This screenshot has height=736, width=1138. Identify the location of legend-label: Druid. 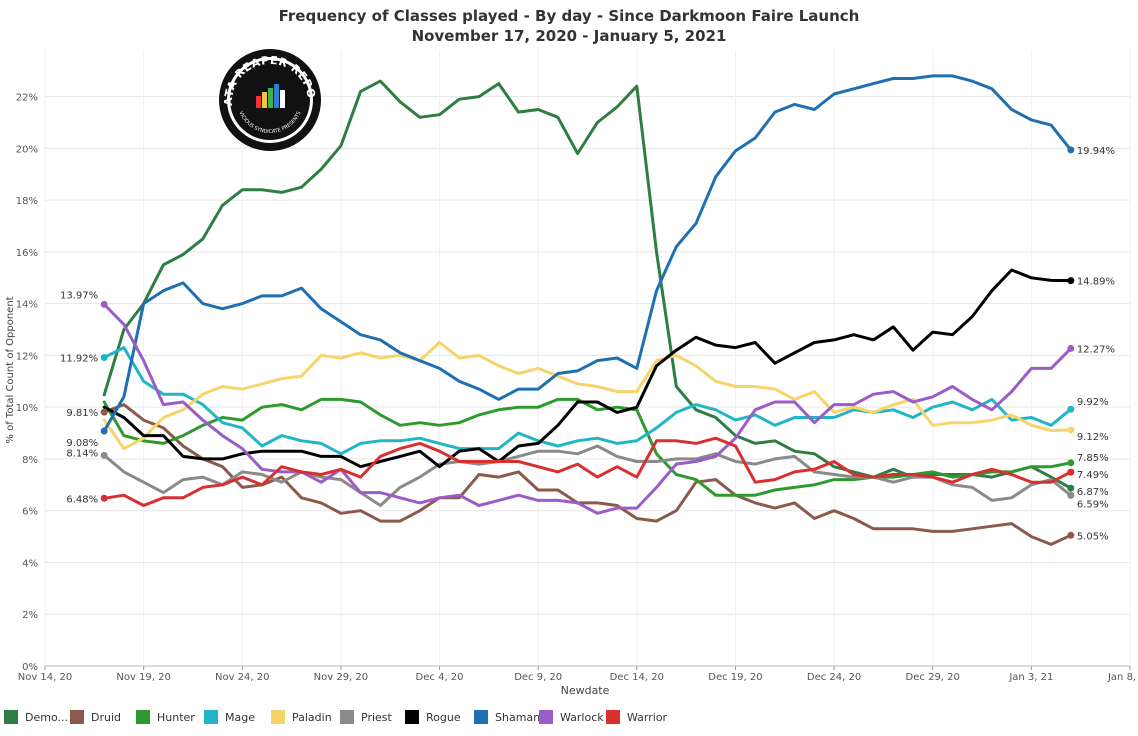
(106, 717).